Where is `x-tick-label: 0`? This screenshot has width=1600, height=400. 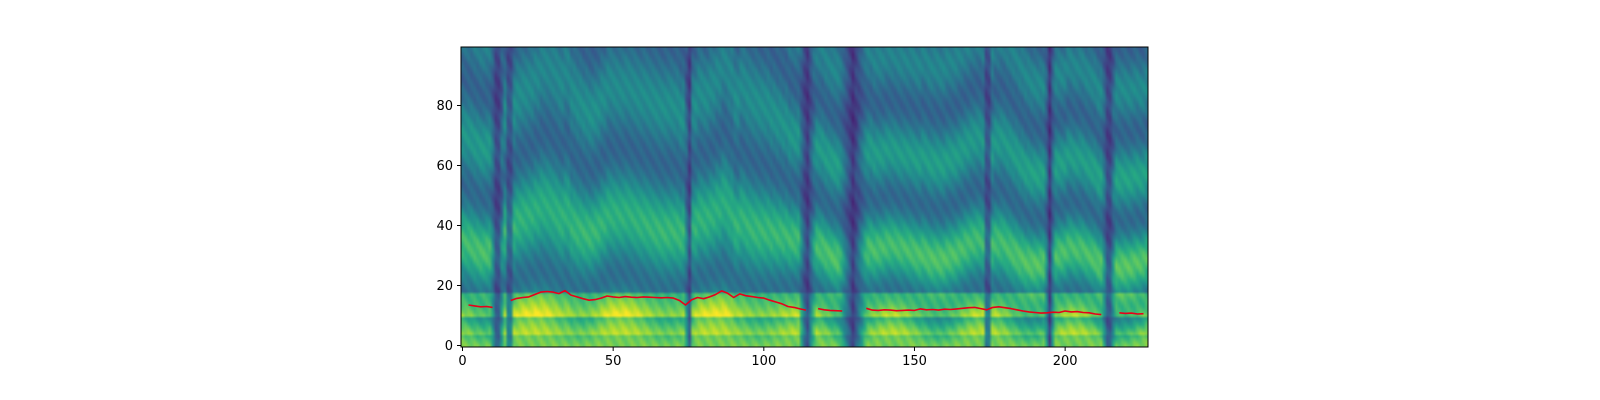
x-tick-label: 0 is located at coordinates (462, 361).